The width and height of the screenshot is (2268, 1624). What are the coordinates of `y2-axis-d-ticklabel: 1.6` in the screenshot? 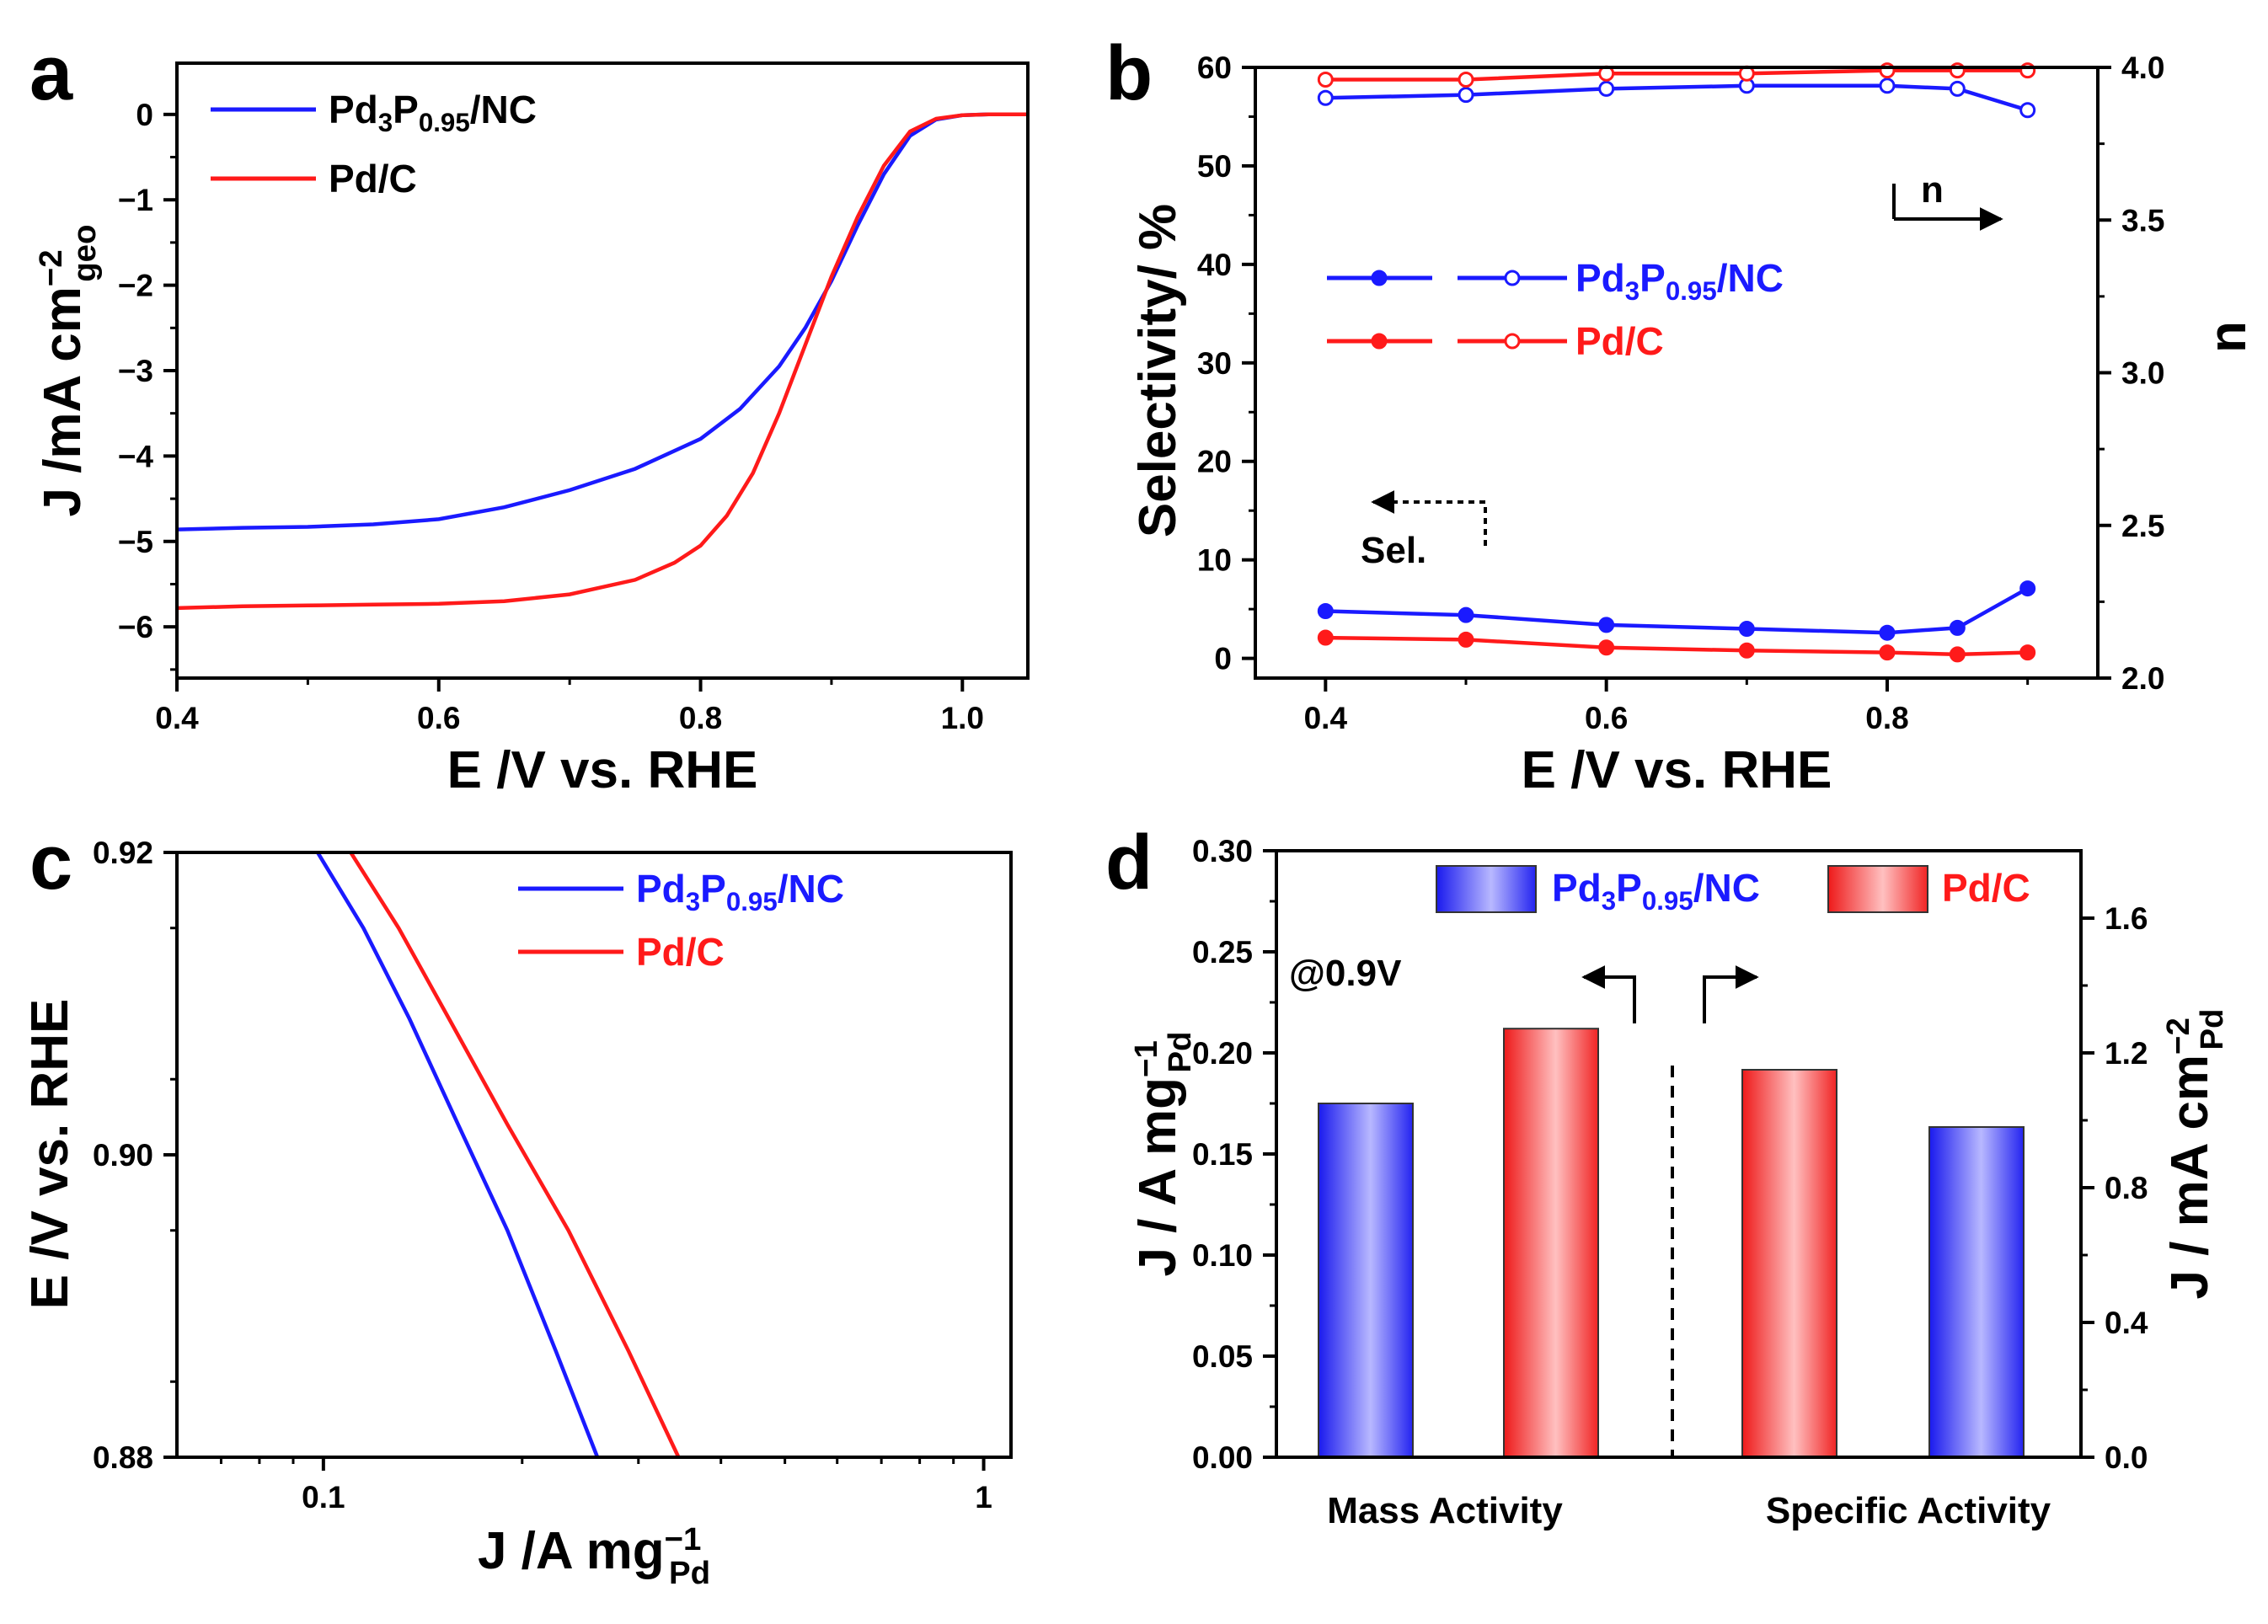 It's located at (2126, 918).